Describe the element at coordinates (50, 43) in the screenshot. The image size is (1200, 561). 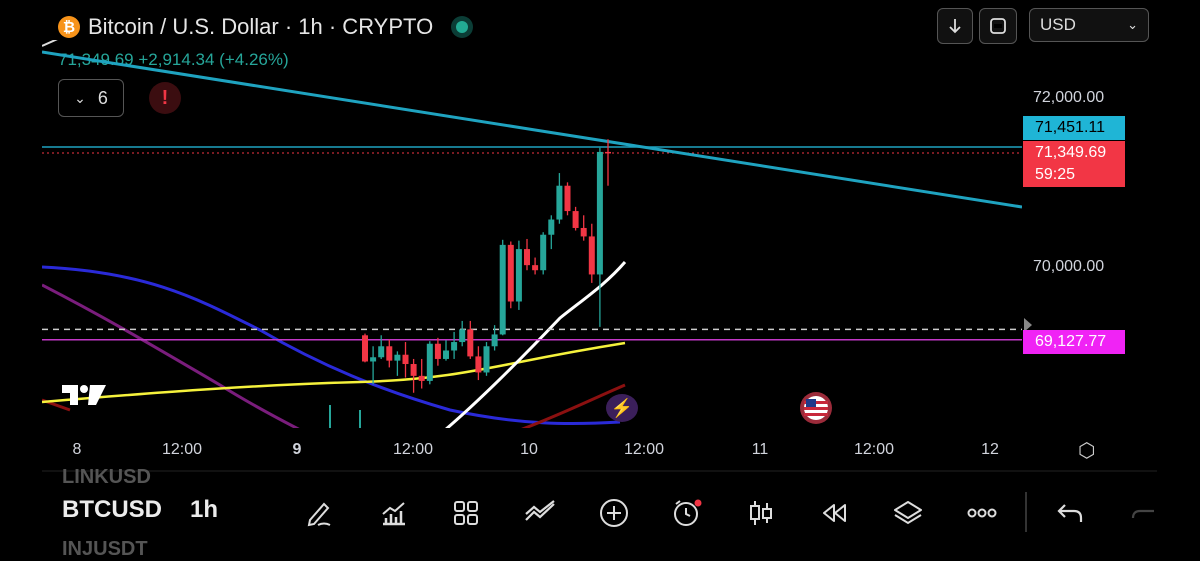
I see `drawing-line` at that location.